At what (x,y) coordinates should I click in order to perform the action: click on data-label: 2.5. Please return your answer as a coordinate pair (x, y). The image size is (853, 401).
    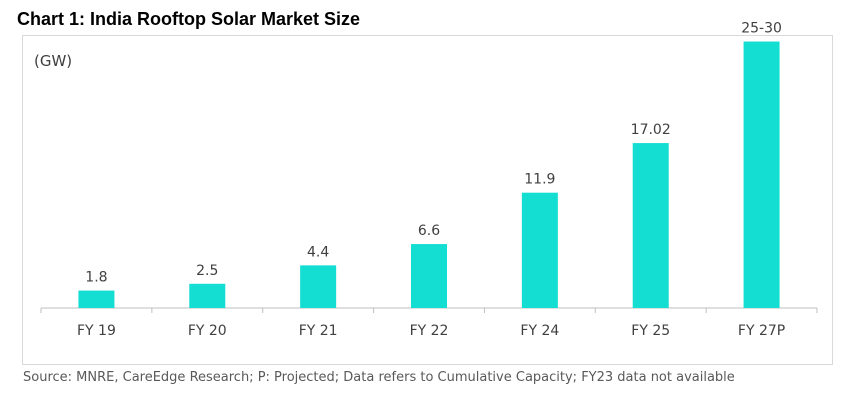
    Looking at the image, I should click on (207, 271).